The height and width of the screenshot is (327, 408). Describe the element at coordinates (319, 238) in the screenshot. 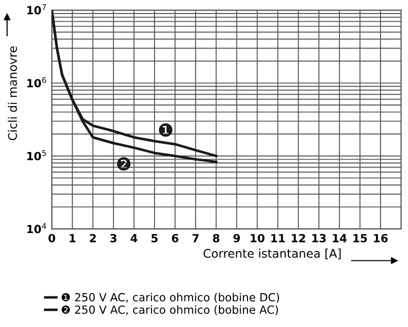

I see `x-tick-label: 13` at that location.